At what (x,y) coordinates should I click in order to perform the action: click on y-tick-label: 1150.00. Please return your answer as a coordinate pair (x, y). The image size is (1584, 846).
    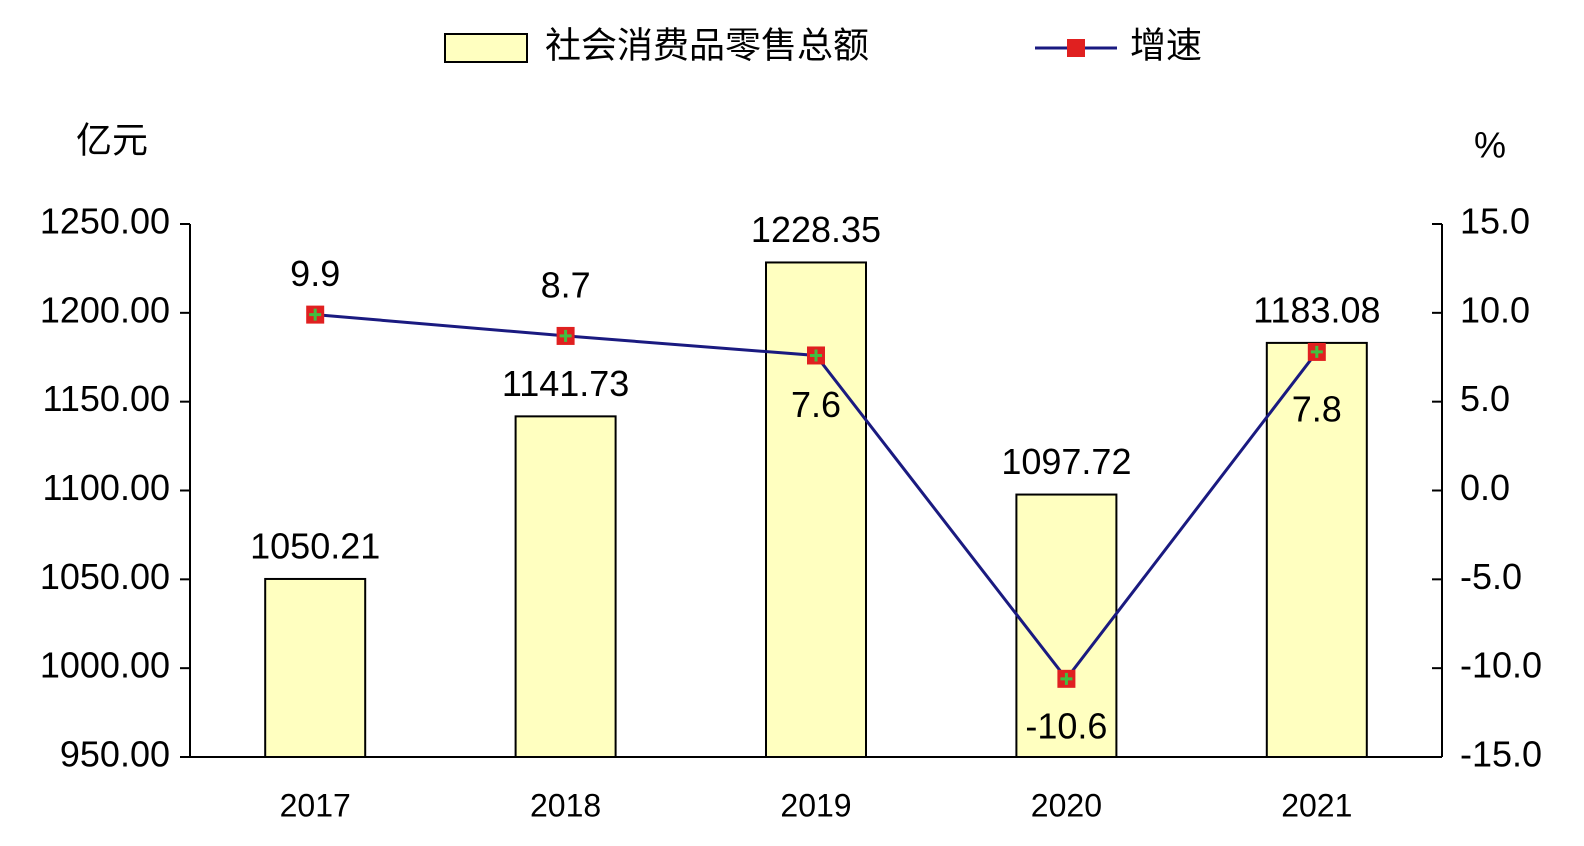
    Looking at the image, I should click on (106, 398).